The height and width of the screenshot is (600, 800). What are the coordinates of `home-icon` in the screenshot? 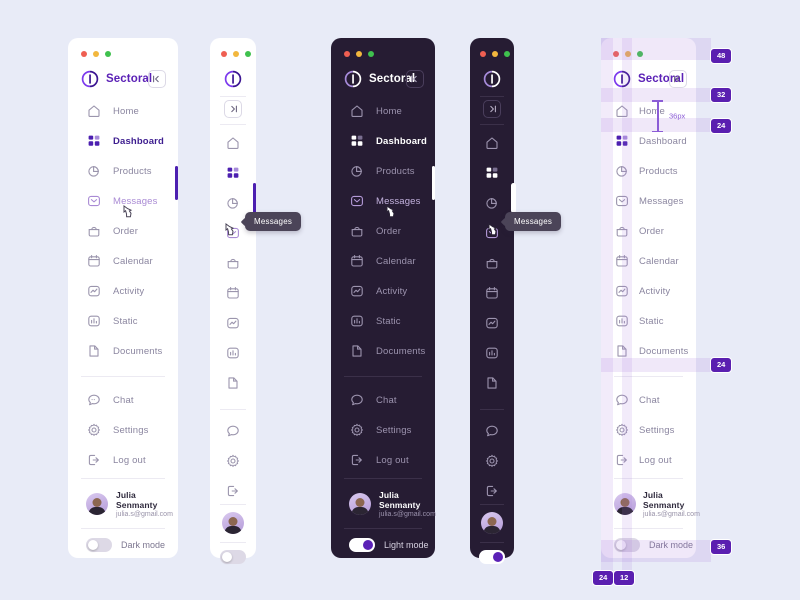 It's located at (233, 143).